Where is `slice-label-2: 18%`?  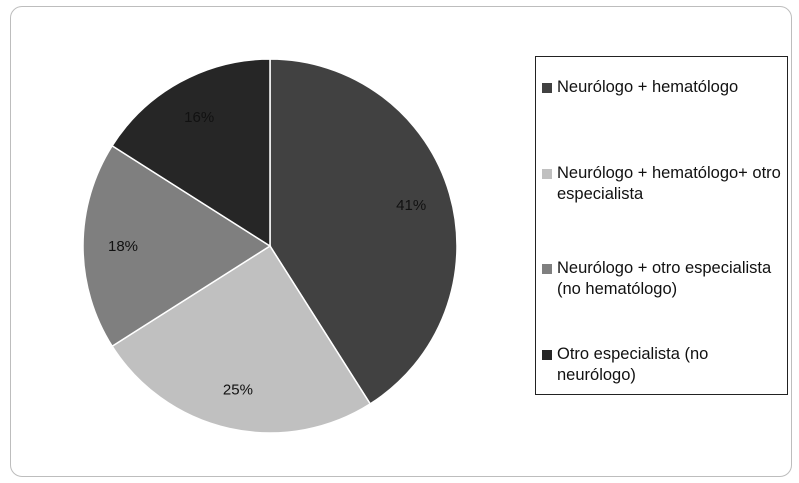 slice-label-2: 18% is located at coordinates (123, 246).